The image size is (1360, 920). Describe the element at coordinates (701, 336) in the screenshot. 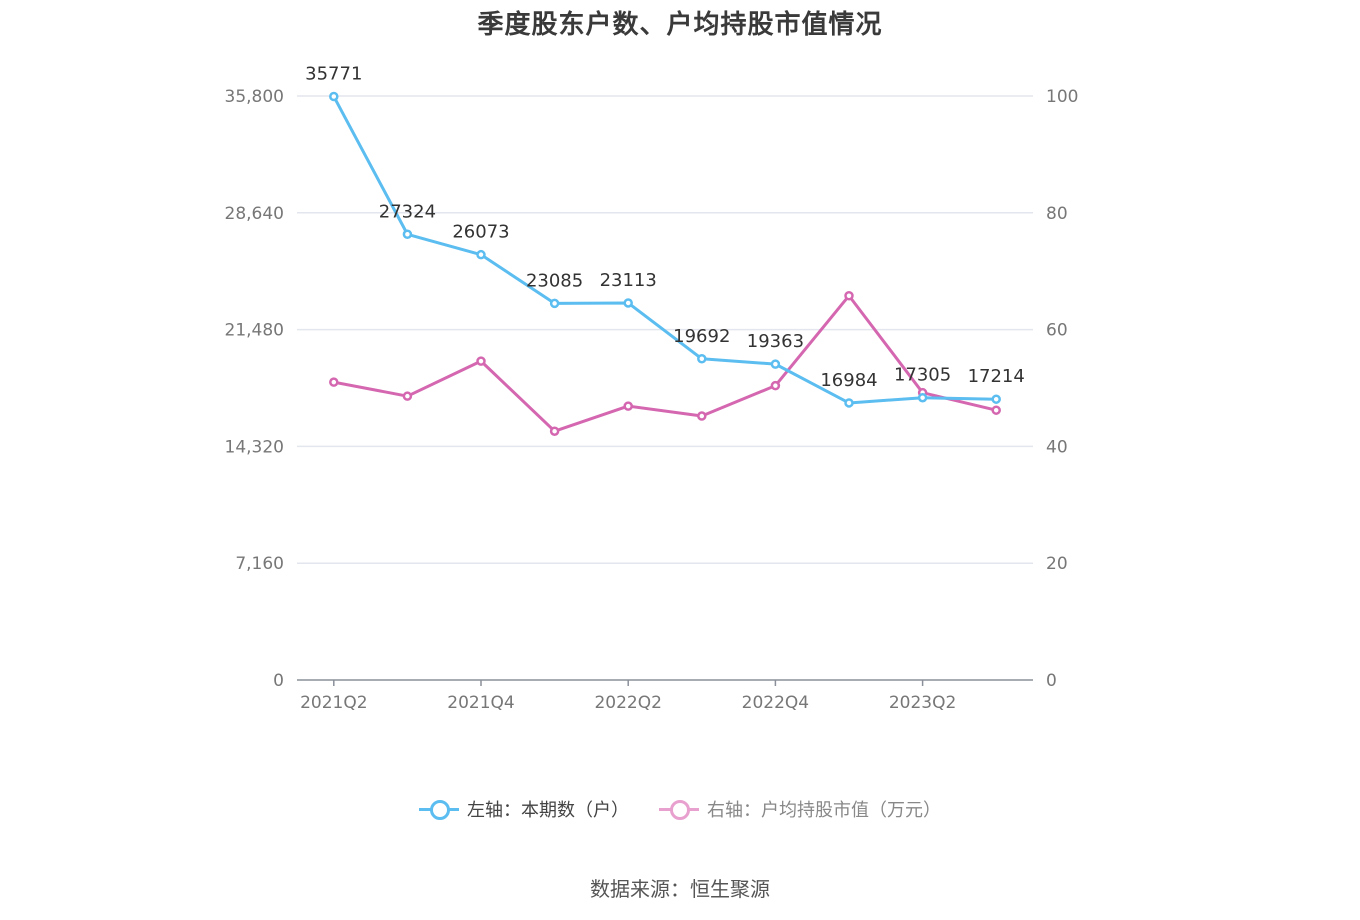

I see `data-label: 19692` at that location.